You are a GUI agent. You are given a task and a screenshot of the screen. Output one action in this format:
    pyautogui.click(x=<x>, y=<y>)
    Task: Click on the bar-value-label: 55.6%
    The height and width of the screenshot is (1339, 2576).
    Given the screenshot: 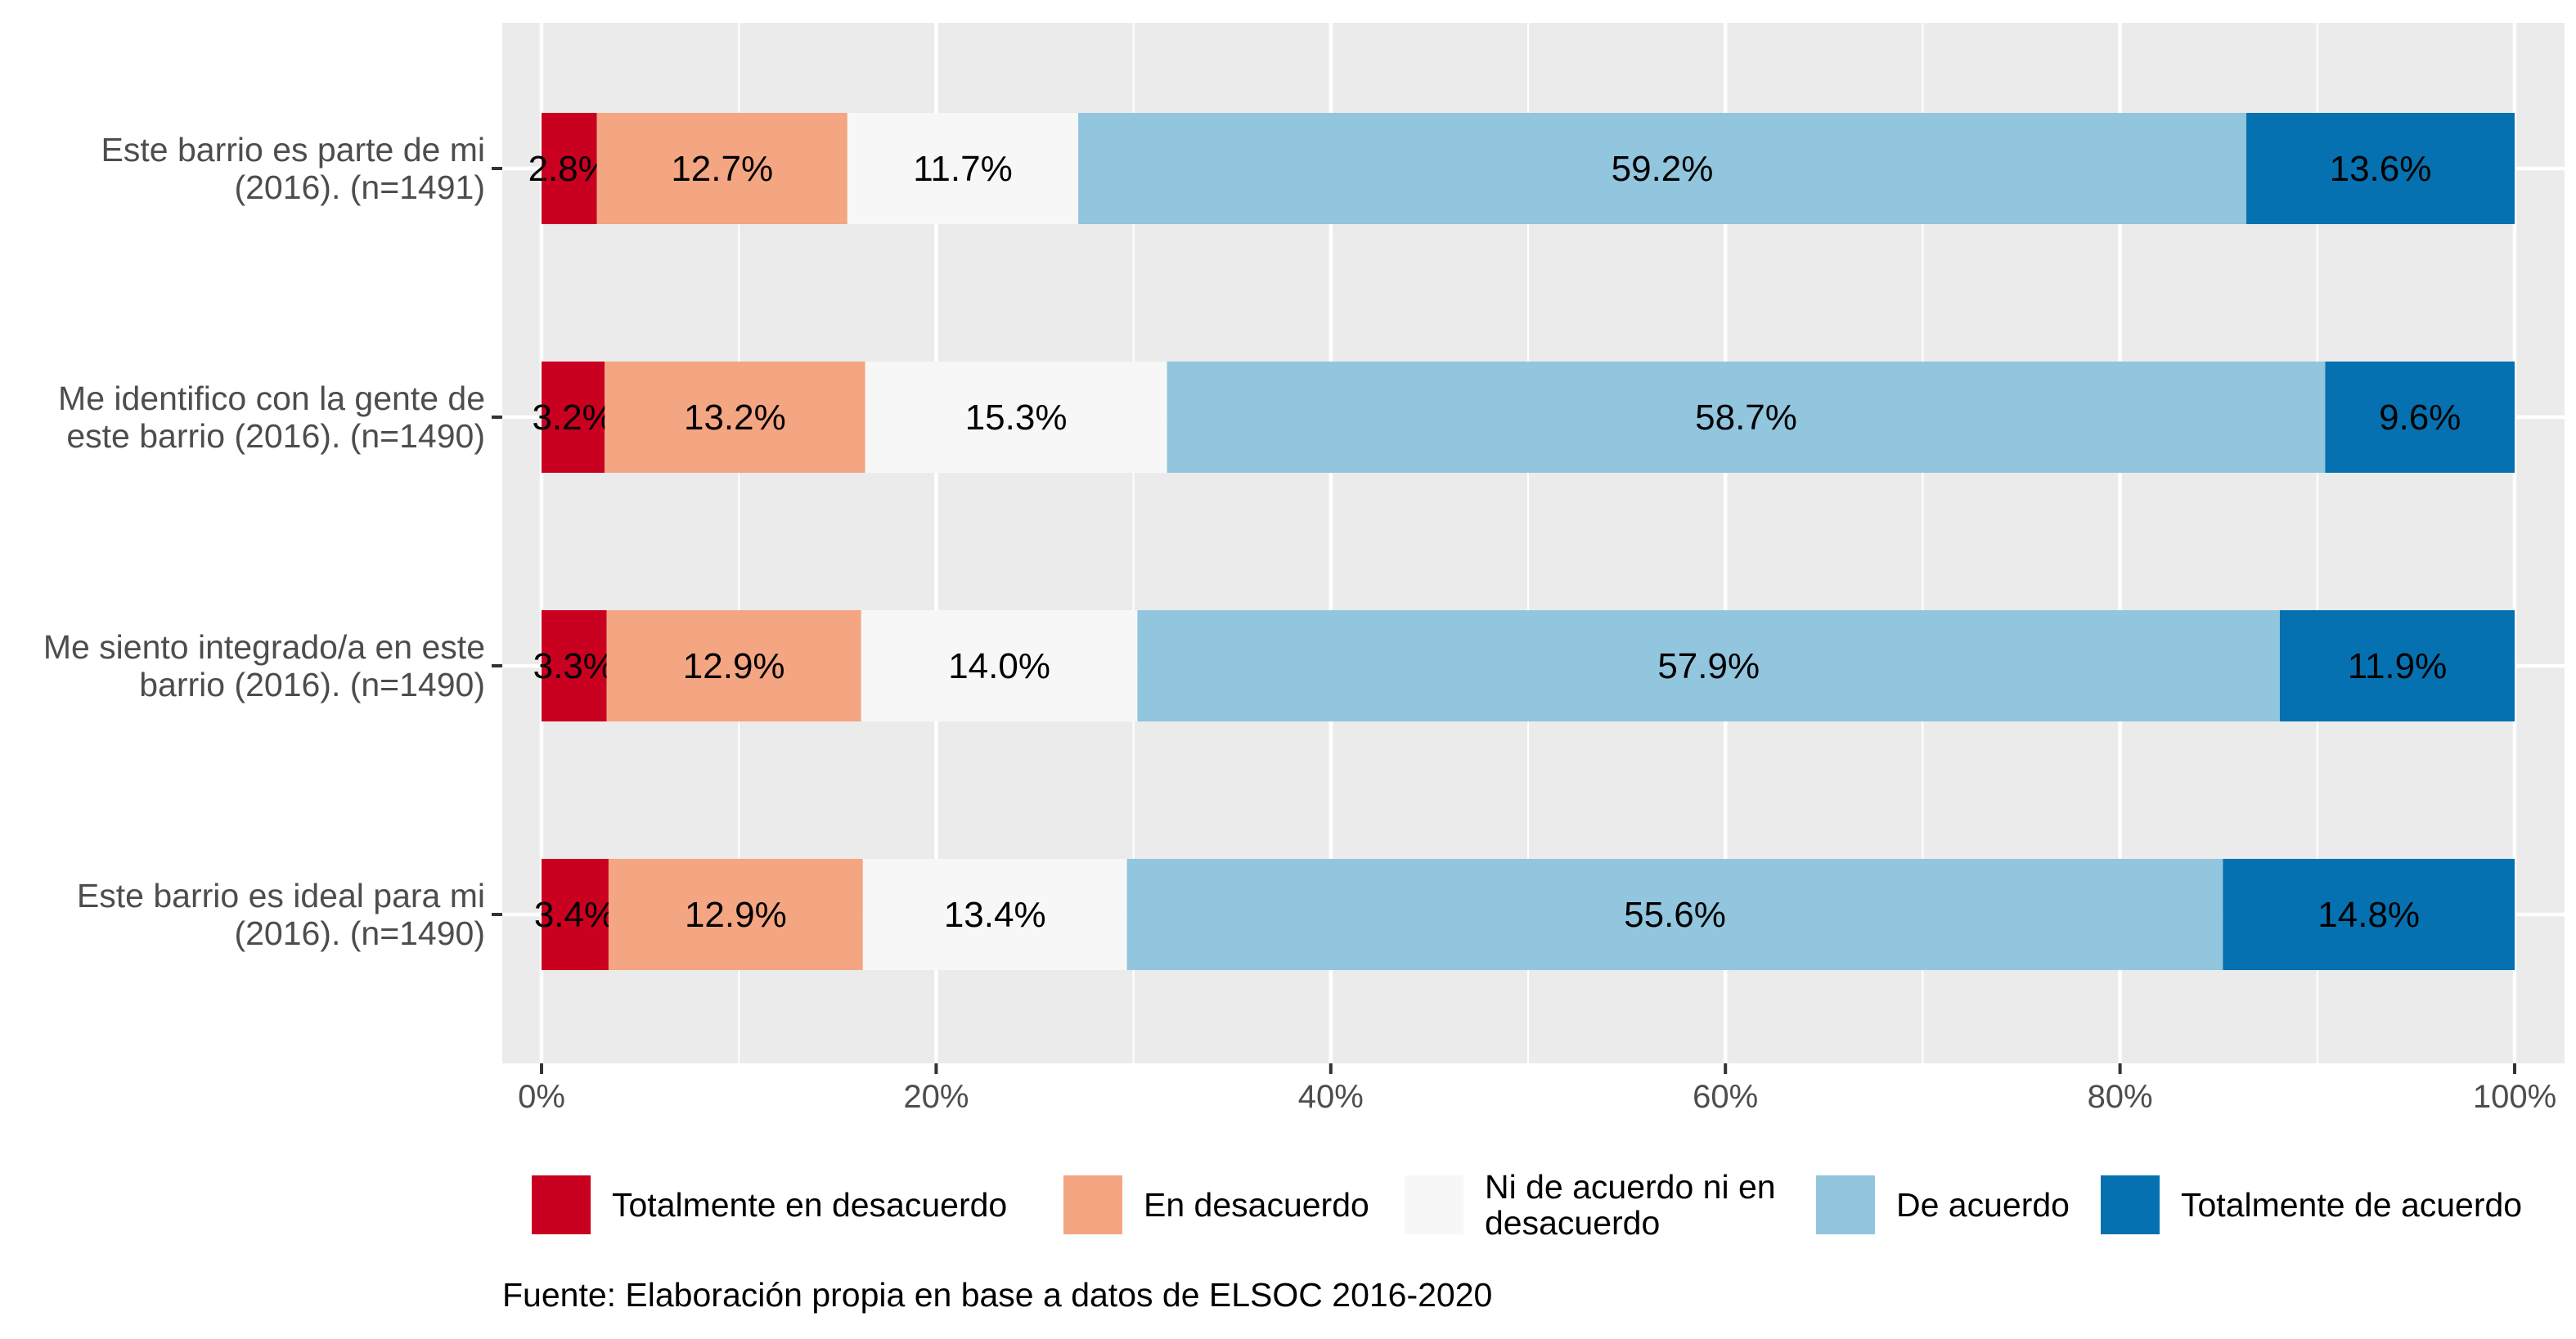 What is the action you would take?
    pyautogui.click(x=1675, y=915)
    